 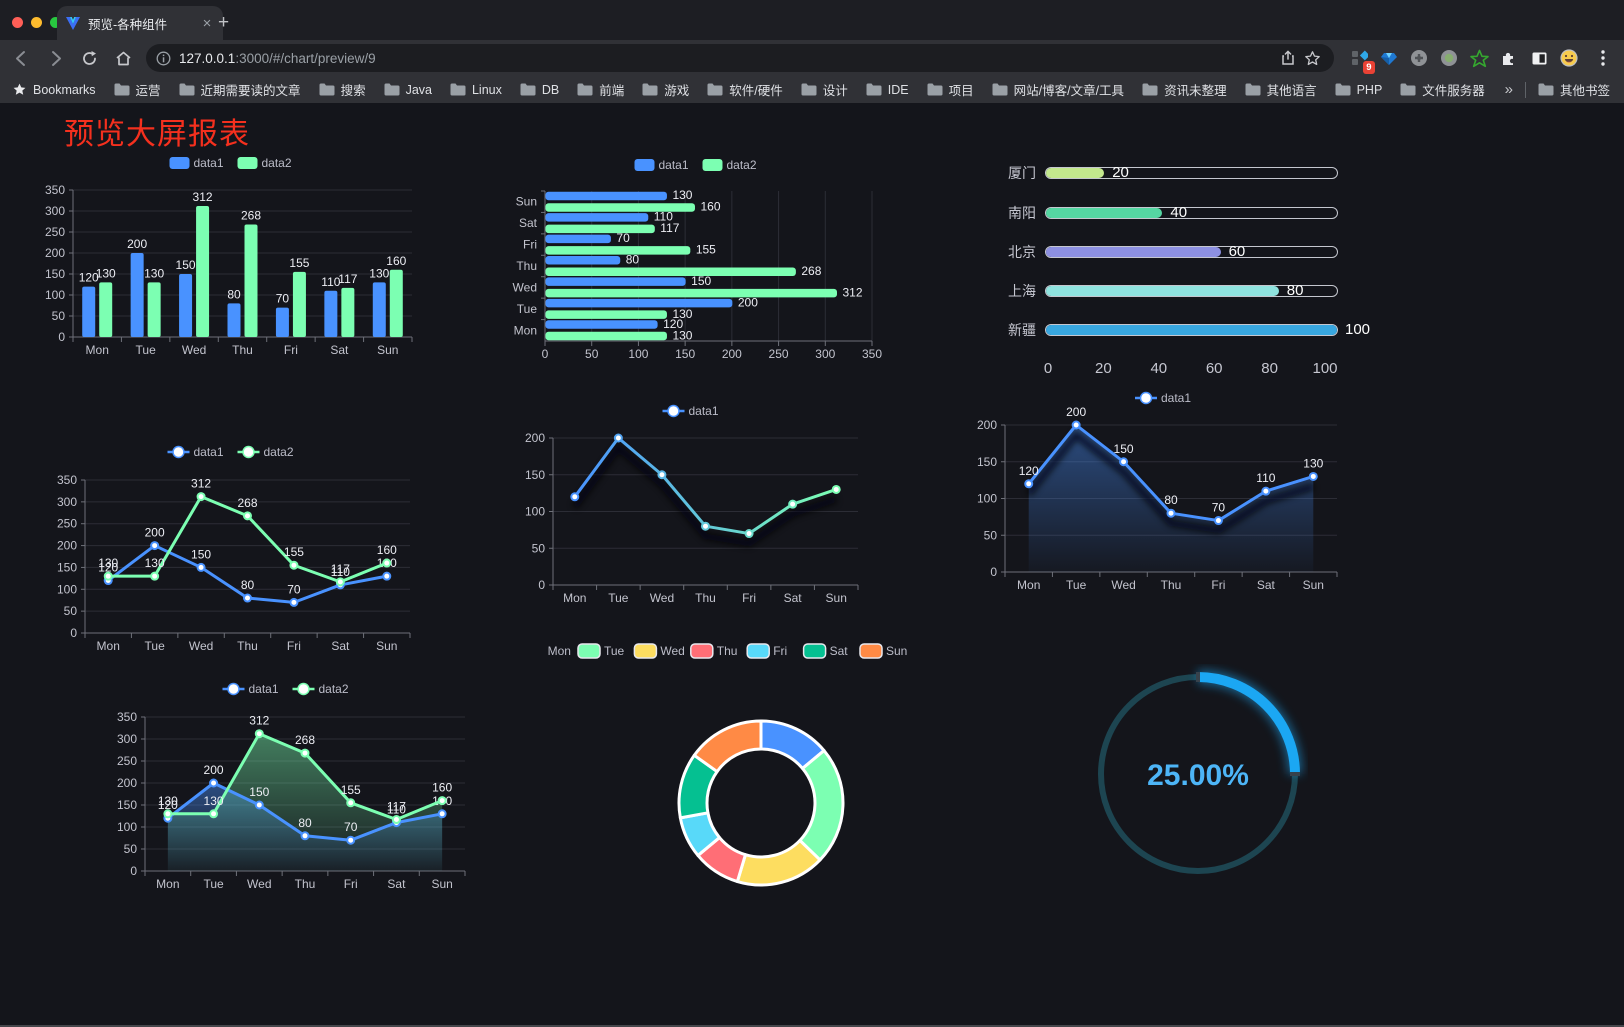 I want to click on svg-text: 100, so click(x=987, y=499).